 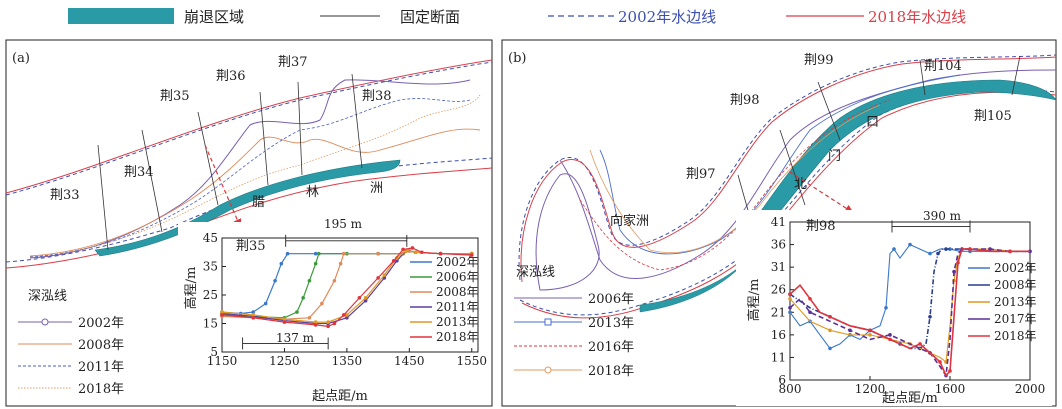 What do you see at coordinates (872, 122) in the screenshot?
I see `place-kou: 口` at bounding box center [872, 122].